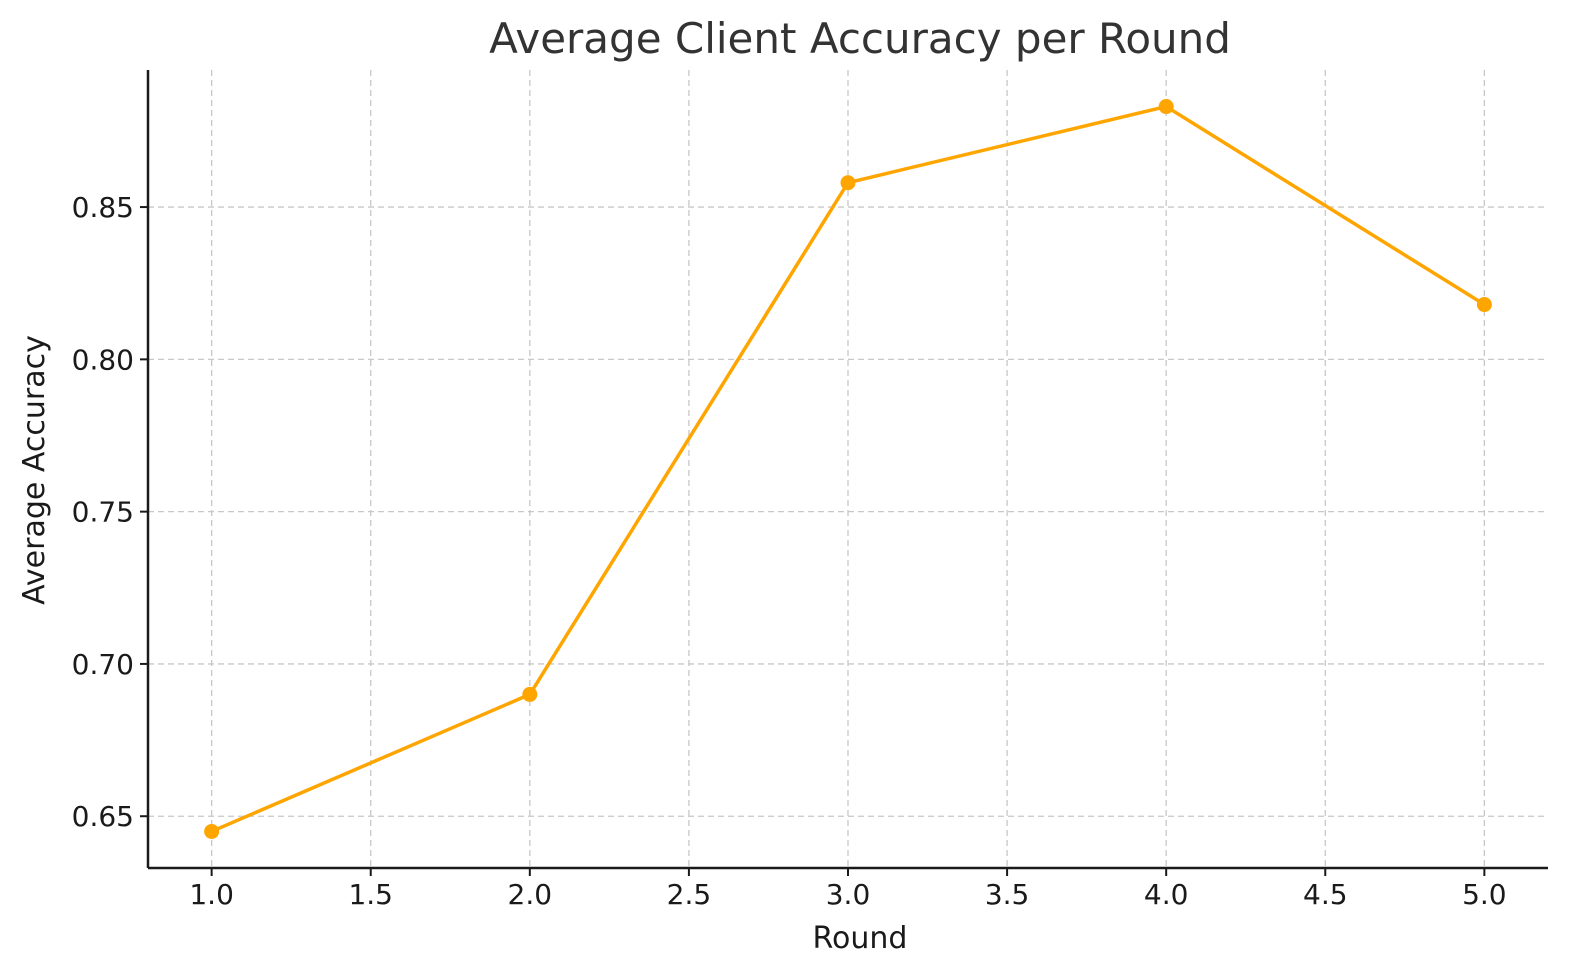 The height and width of the screenshot is (980, 1580). I want to click on x-tick-label: 2.0, so click(530, 894).